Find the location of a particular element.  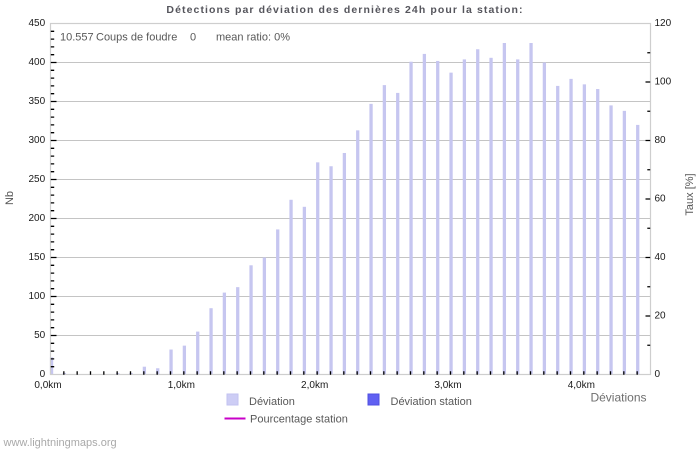

svg-text: 250 is located at coordinates (37, 179).